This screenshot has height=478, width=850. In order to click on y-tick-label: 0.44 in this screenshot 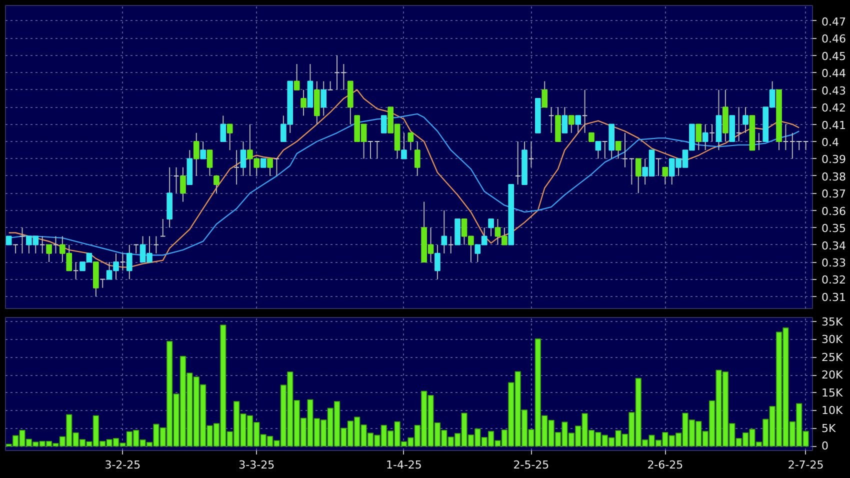, I will do `click(834, 73)`.